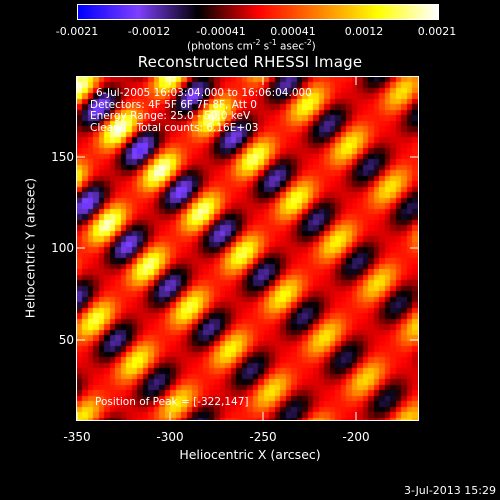 The width and height of the screenshot is (500, 500). Describe the element at coordinates (77, 437) in the screenshot. I see `x-tick-label: -350` at that location.